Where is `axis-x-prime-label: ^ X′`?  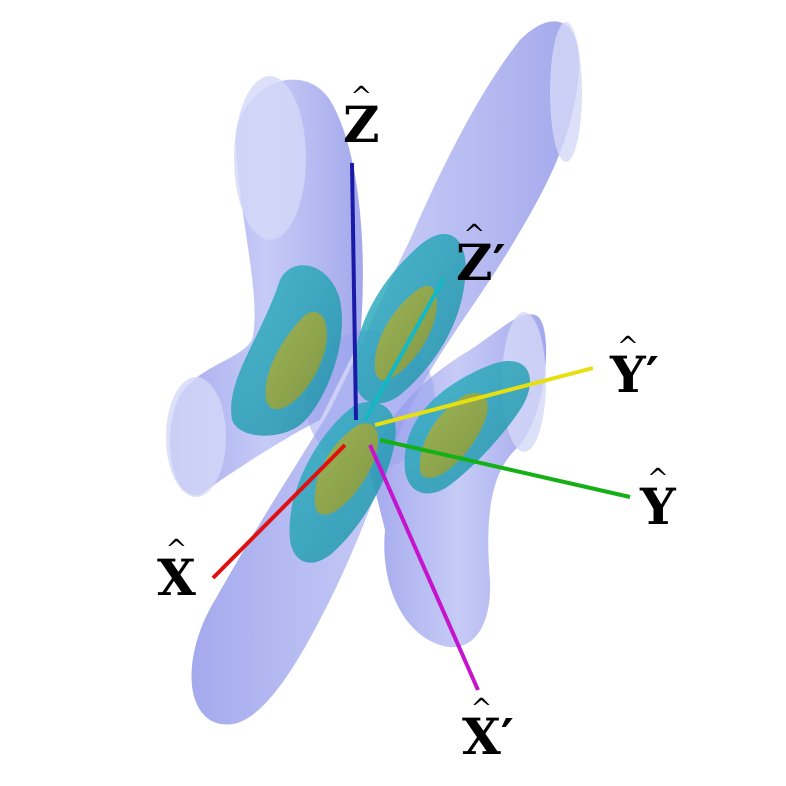 axis-x-prime-label: ^ X′ is located at coordinates (488, 730).